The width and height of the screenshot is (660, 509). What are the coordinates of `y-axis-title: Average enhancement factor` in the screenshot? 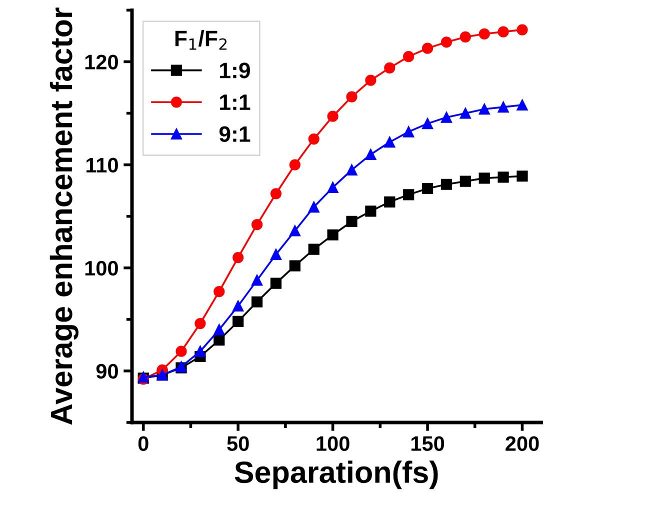 It's located at (64, 216).